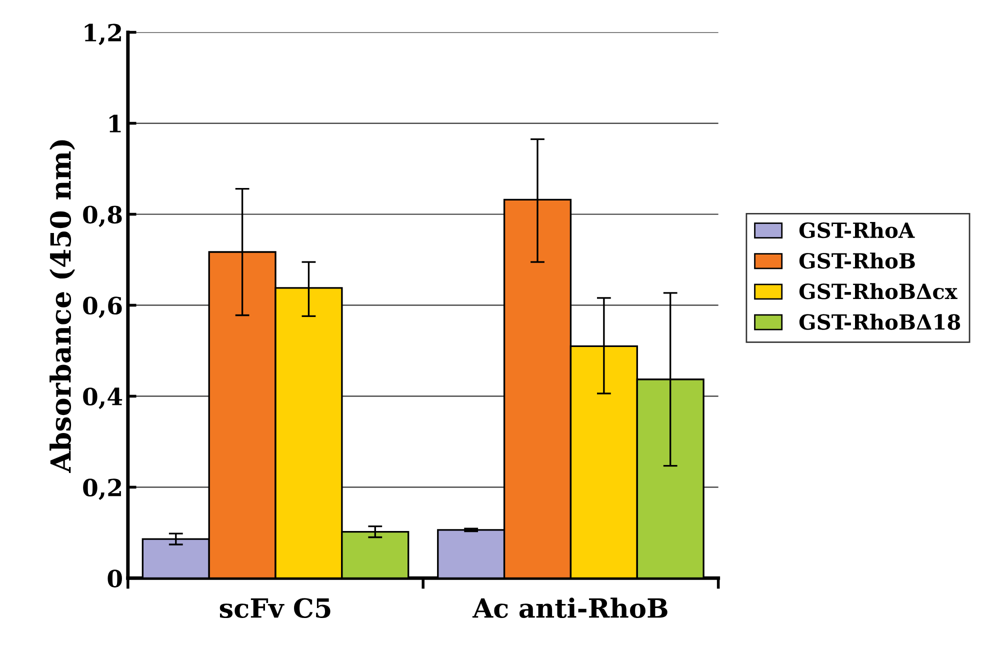 This screenshot has height=646, width=984. What do you see at coordinates (857, 230) in the screenshot?
I see `legend-label: GST-RhoA` at bounding box center [857, 230].